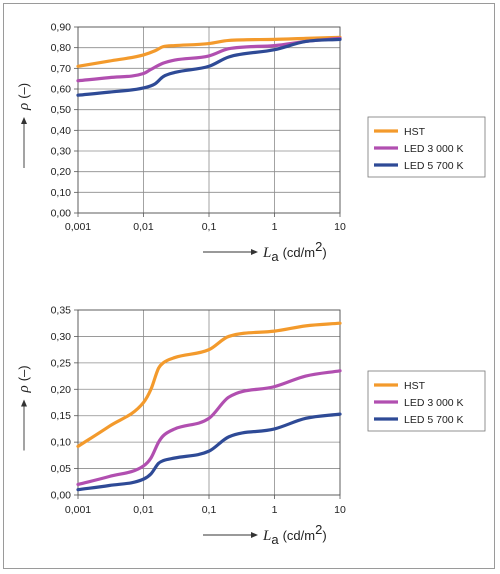 This screenshot has width=500, height=574. Describe the element at coordinates (61, 69) in the screenshot. I see `y-tick-label: 0,70` at that location.